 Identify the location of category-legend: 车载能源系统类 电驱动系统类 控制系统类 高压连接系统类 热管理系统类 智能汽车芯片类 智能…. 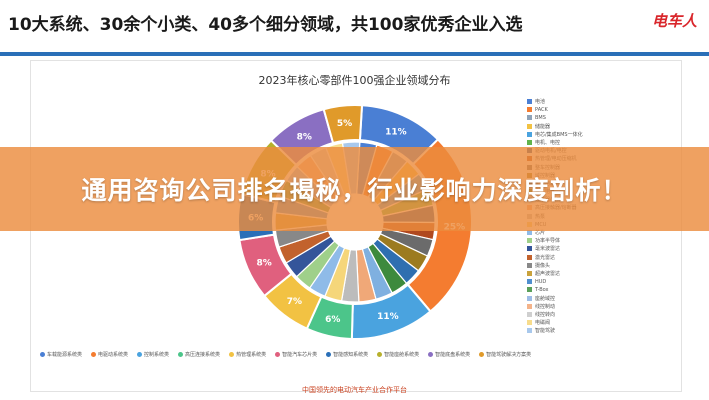
(360, 354).